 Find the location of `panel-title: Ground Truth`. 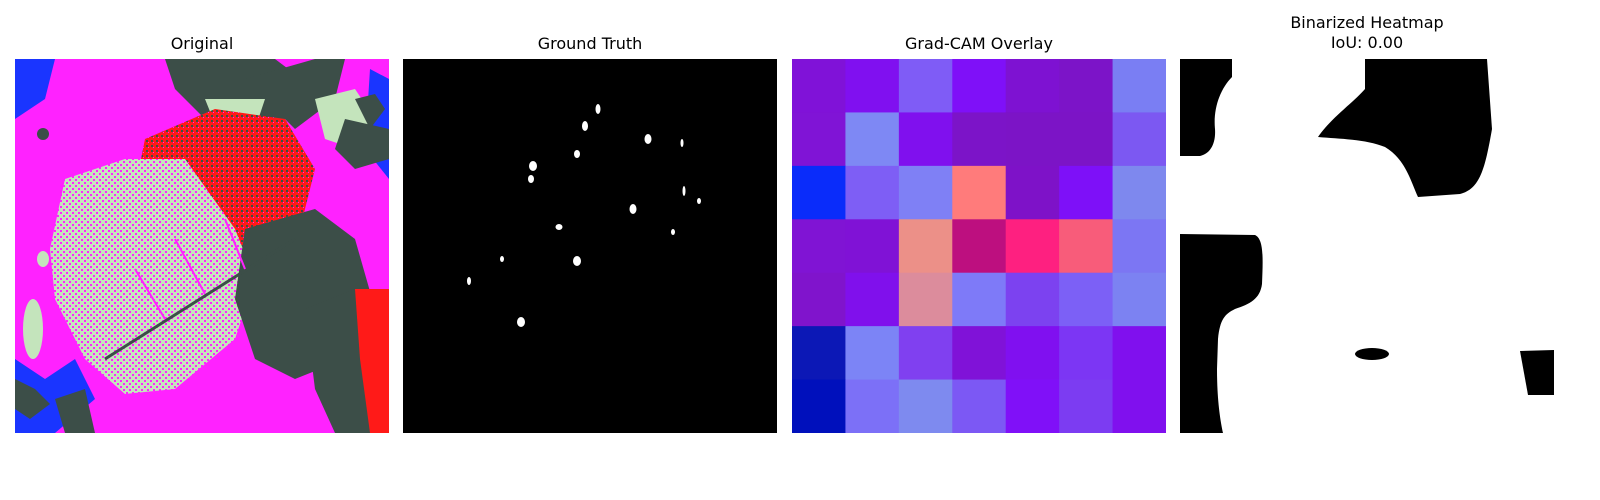

panel-title: Ground Truth is located at coordinates (590, 44).